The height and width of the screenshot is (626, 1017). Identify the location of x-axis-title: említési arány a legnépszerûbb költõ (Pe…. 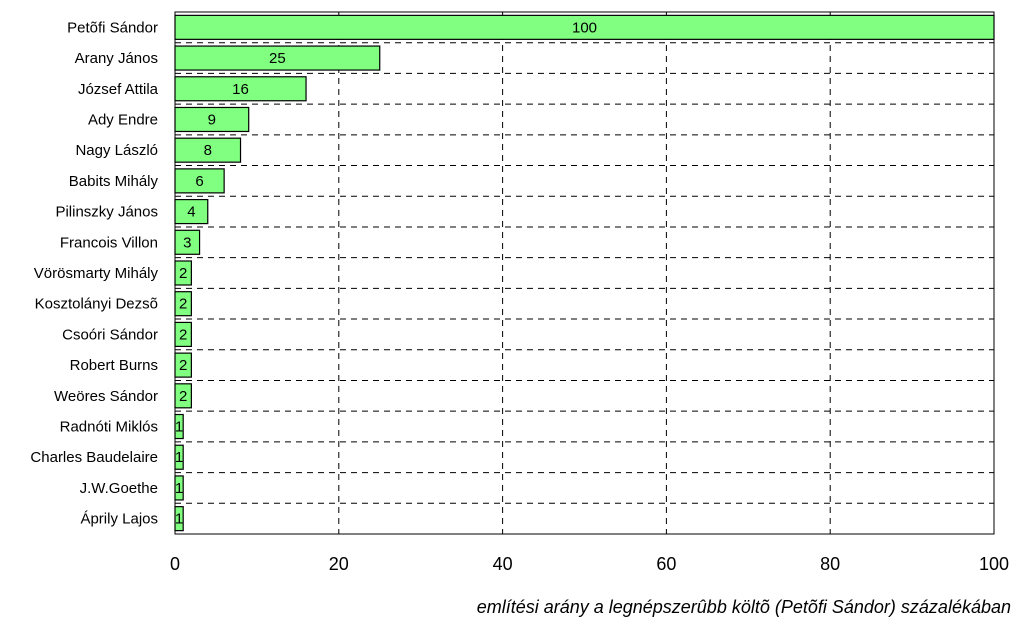
(744, 607).